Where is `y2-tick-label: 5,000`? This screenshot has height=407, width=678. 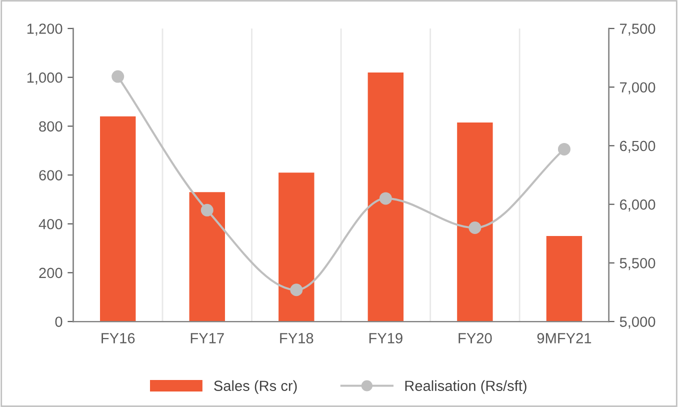 y2-tick-label: 5,000 is located at coordinates (638, 322).